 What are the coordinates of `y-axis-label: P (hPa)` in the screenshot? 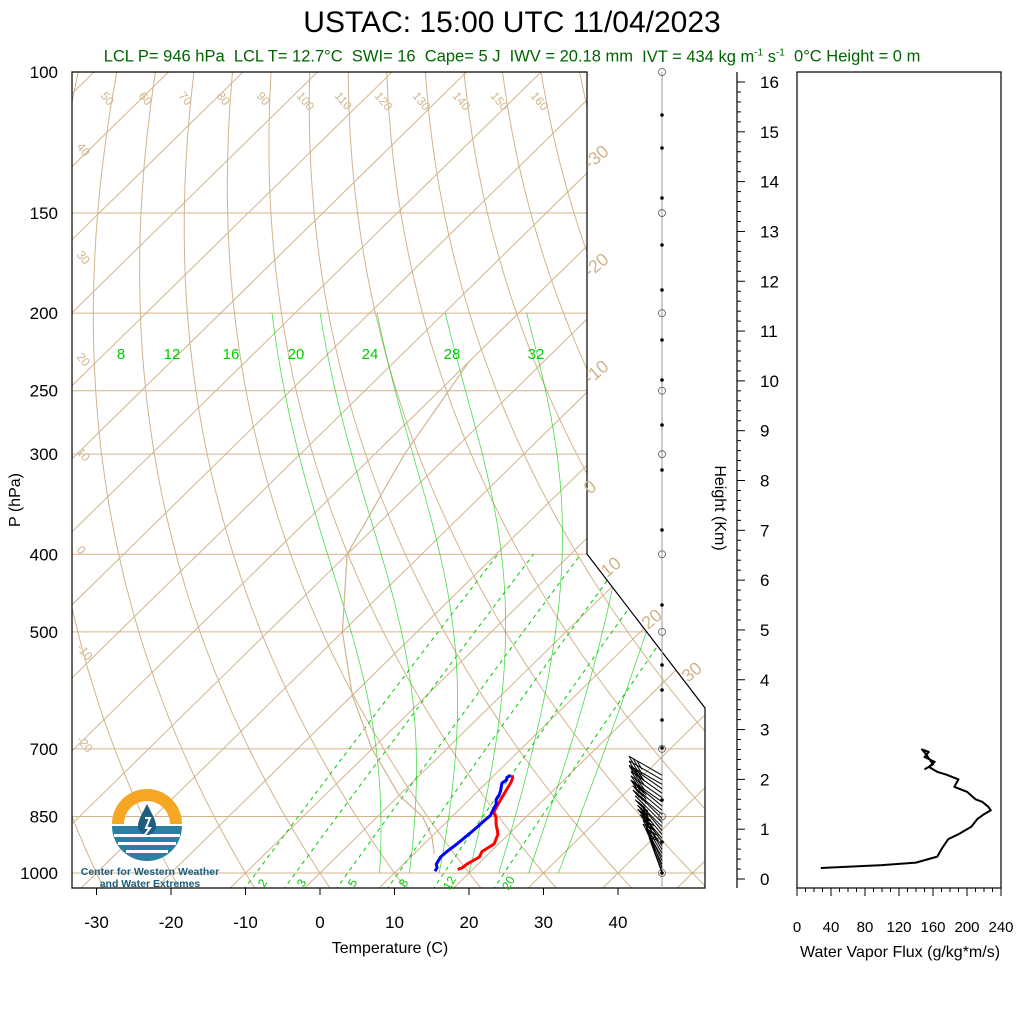 It's located at (15, 500).